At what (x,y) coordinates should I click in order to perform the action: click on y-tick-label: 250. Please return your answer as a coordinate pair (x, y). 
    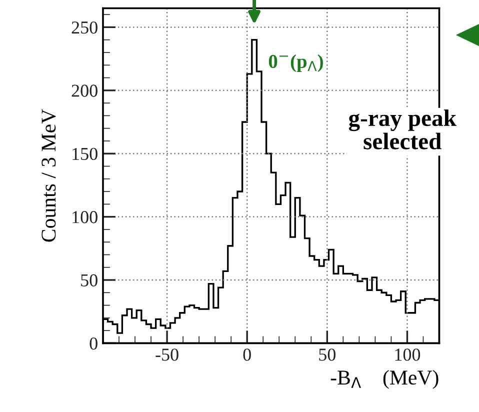
    Looking at the image, I should click on (85, 27).